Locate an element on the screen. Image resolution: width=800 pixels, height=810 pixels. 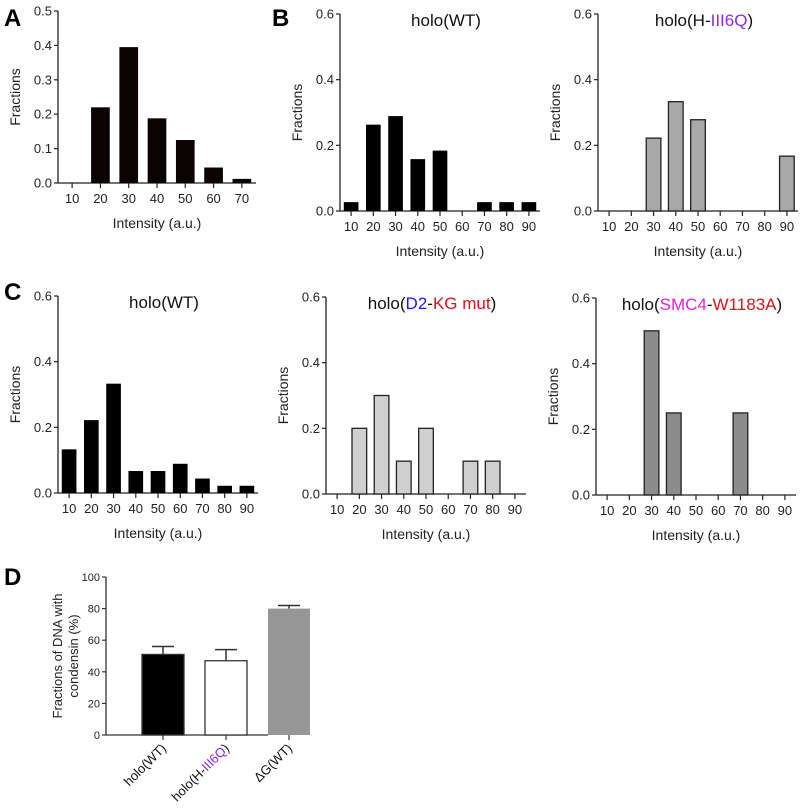
x-tick-label-seg-0: ΔG(WT) is located at coordinates (273, 763).